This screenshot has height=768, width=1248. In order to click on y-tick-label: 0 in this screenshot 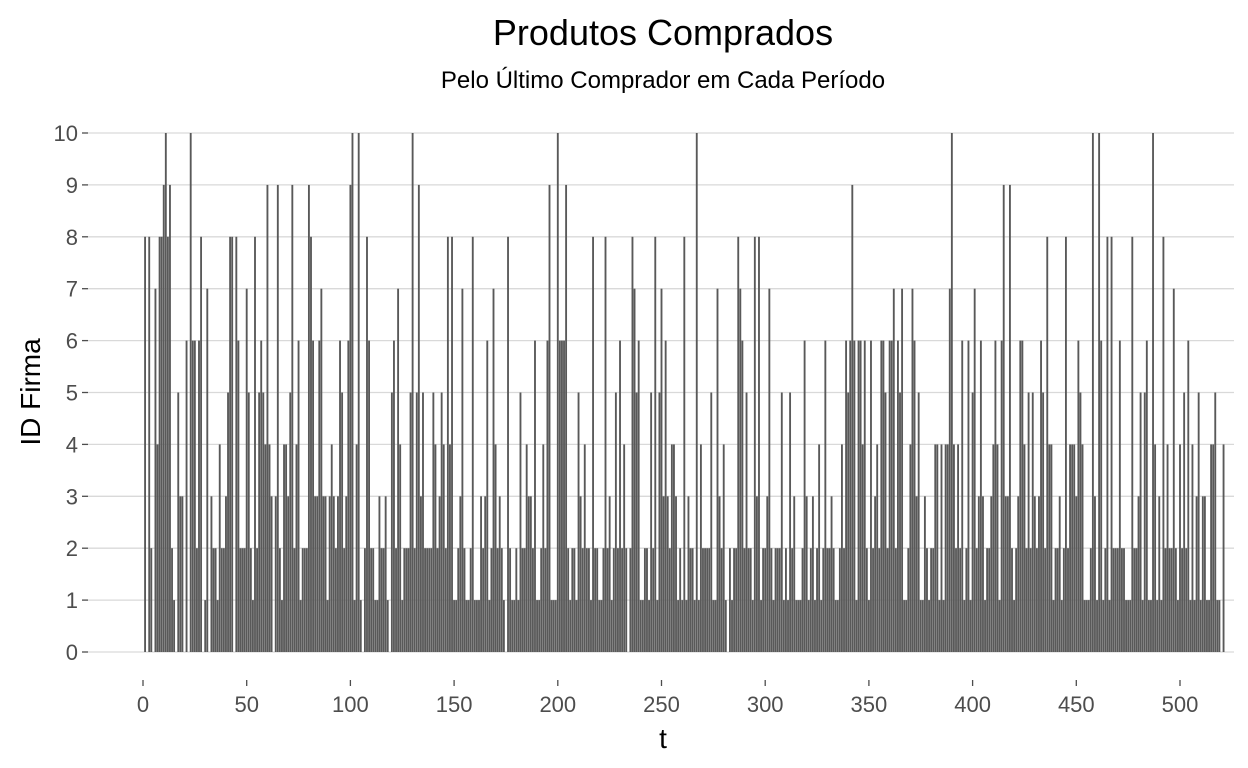, I will do `click(72, 652)`.